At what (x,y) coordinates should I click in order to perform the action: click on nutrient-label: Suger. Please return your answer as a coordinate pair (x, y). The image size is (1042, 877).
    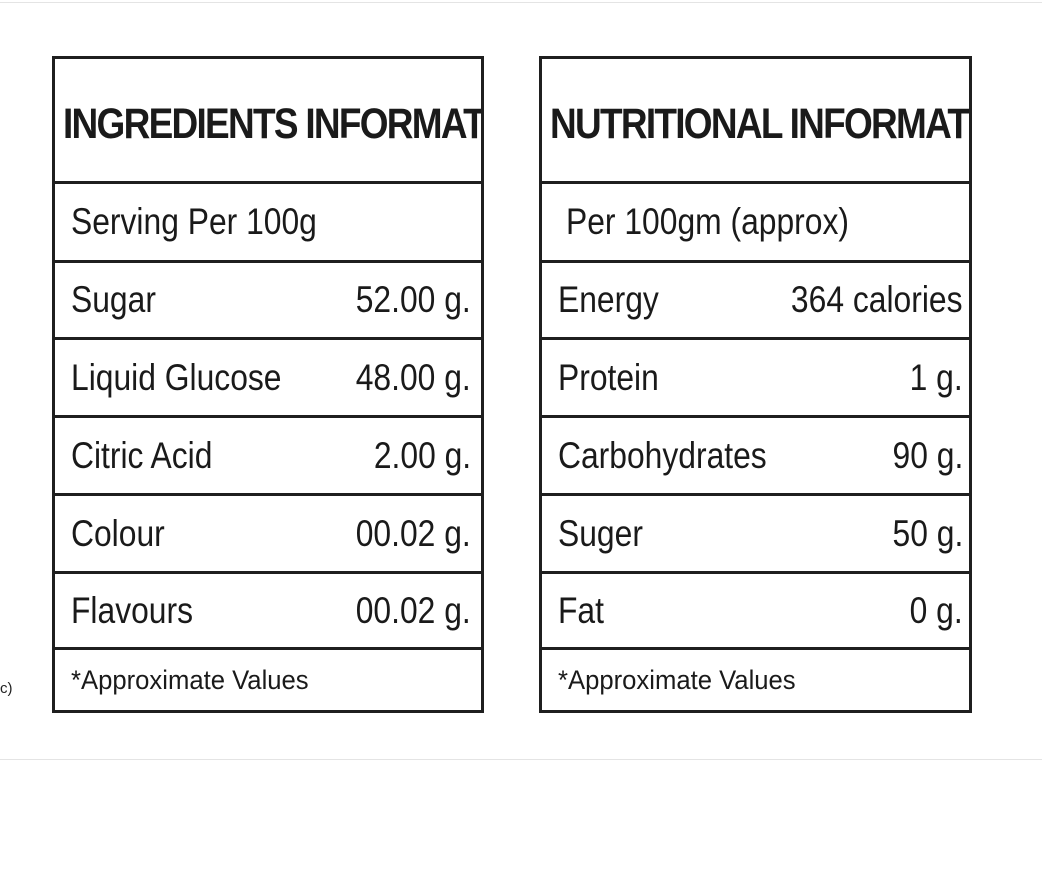
    Looking at the image, I should click on (600, 533).